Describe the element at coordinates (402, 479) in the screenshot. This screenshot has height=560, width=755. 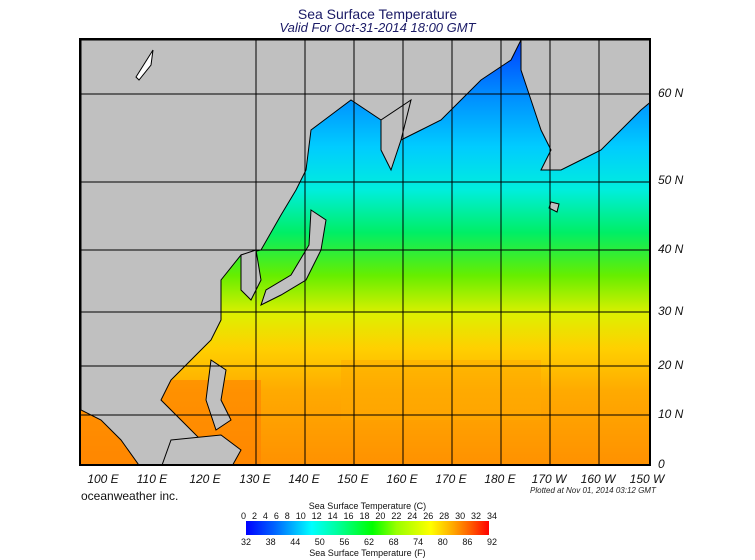
I see `lon-label-160e: 160 E` at that location.